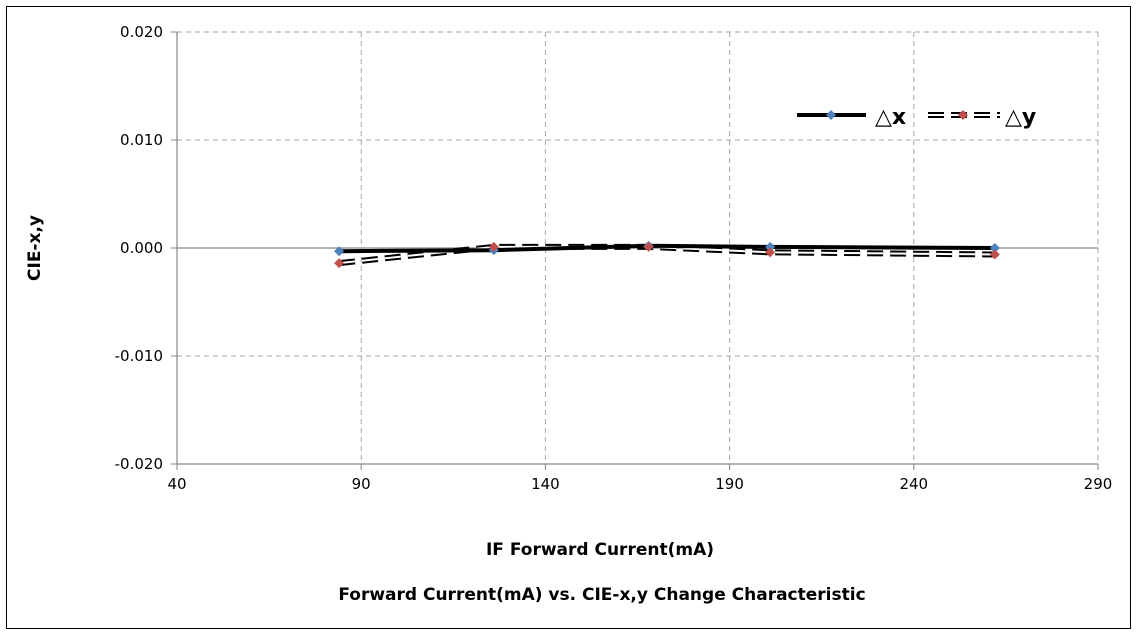 This screenshot has height=635, width=1137. I want to click on legend: △x △y, so click(916, 117).